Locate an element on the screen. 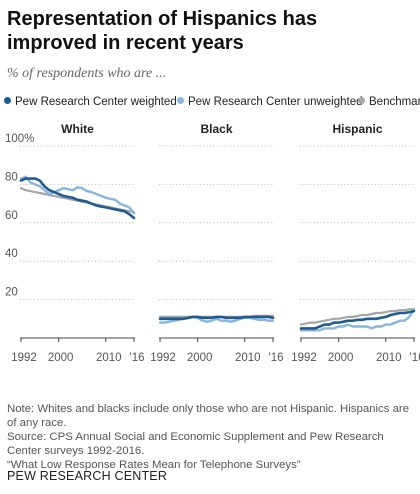 The height and width of the screenshot is (494, 420). x-tick-label-hispanic-3: '16 is located at coordinates (415, 358).